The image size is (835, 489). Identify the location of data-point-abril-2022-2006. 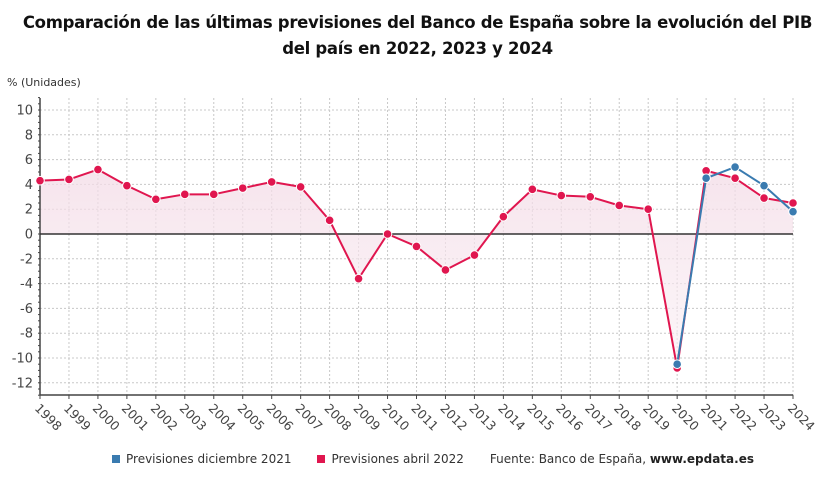
(271, 182).